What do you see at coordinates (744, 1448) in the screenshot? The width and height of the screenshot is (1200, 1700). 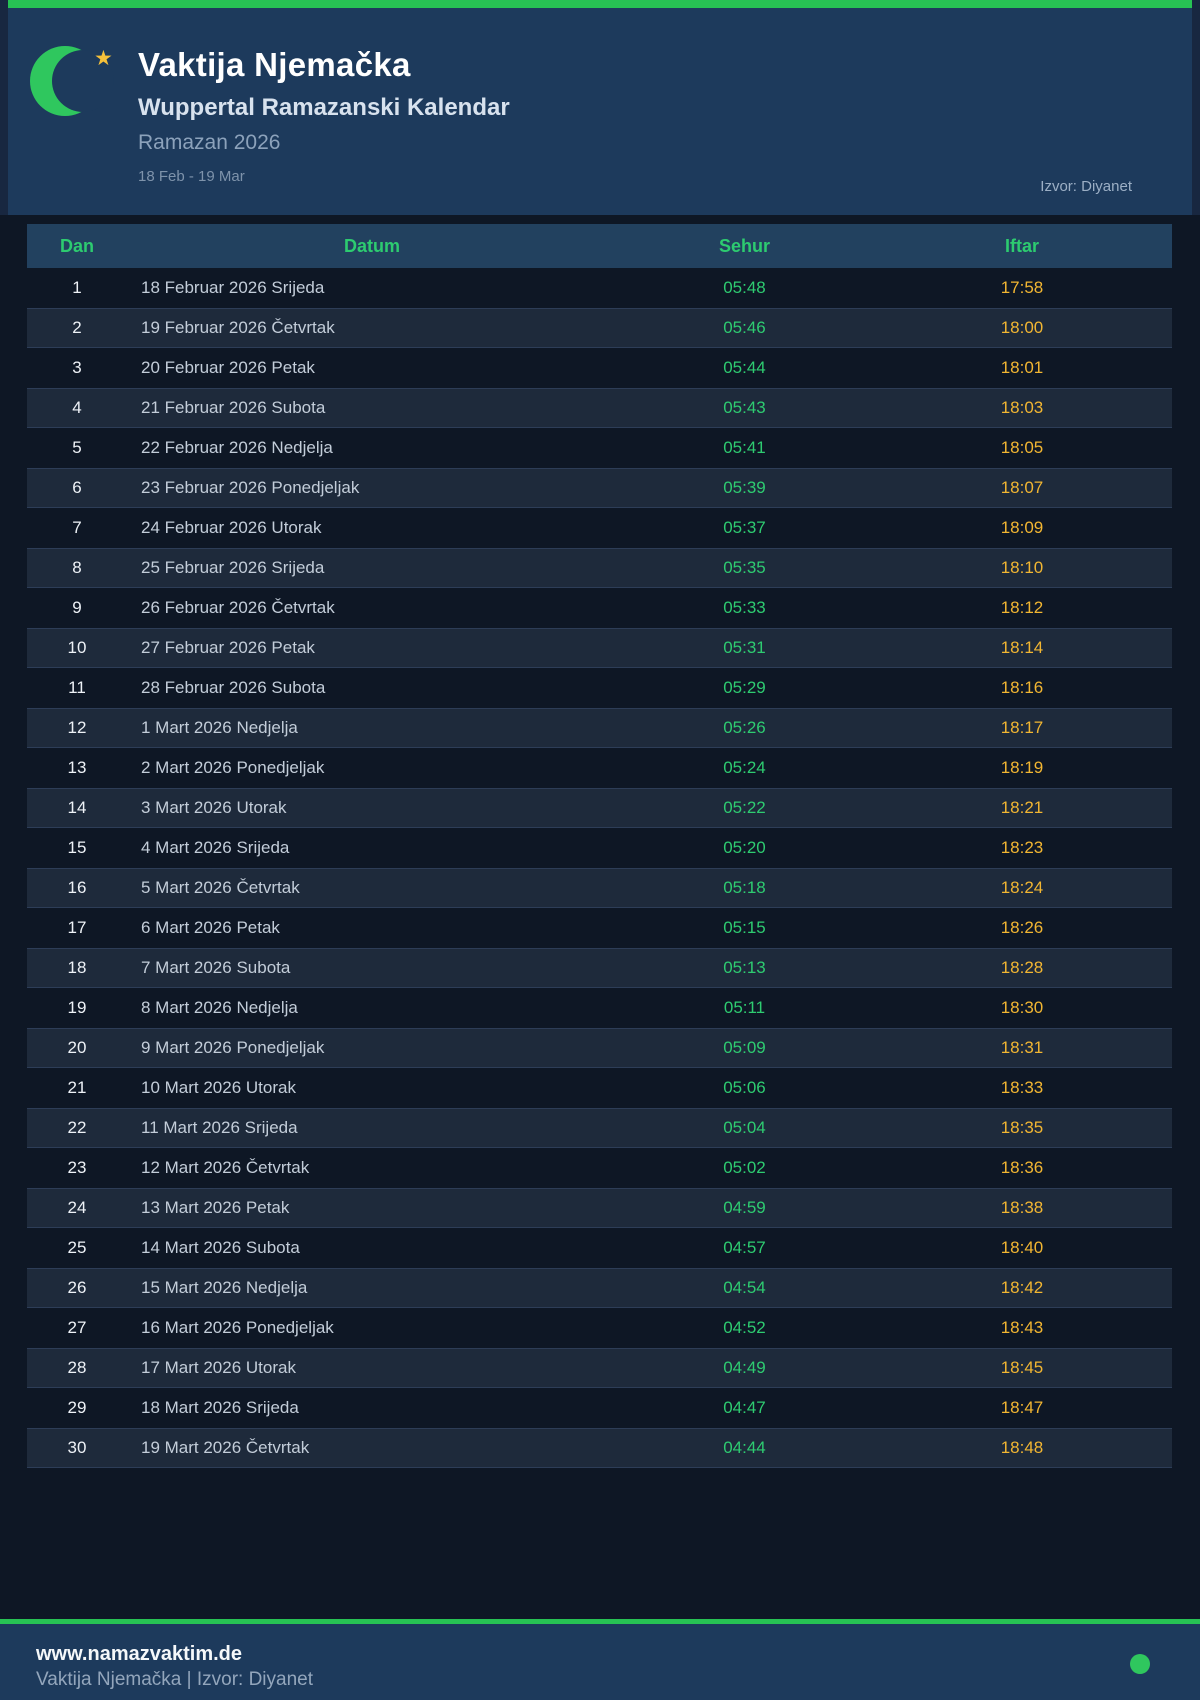 I see `sehur-time-cell: 04:44` at bounding box center [744, 1448].